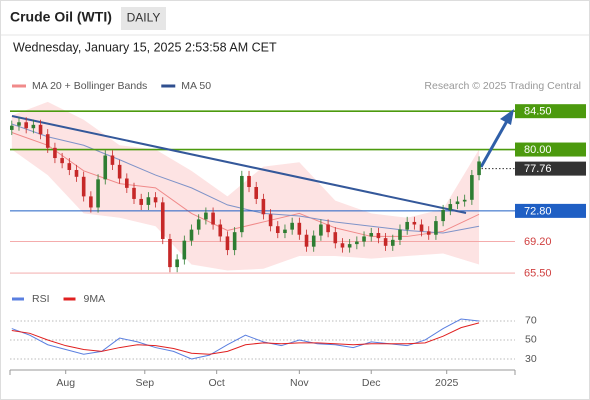  Describe the element at coordinates (531, 340) in the screenshot. I see `rsi-tick-label: 50` at that location.